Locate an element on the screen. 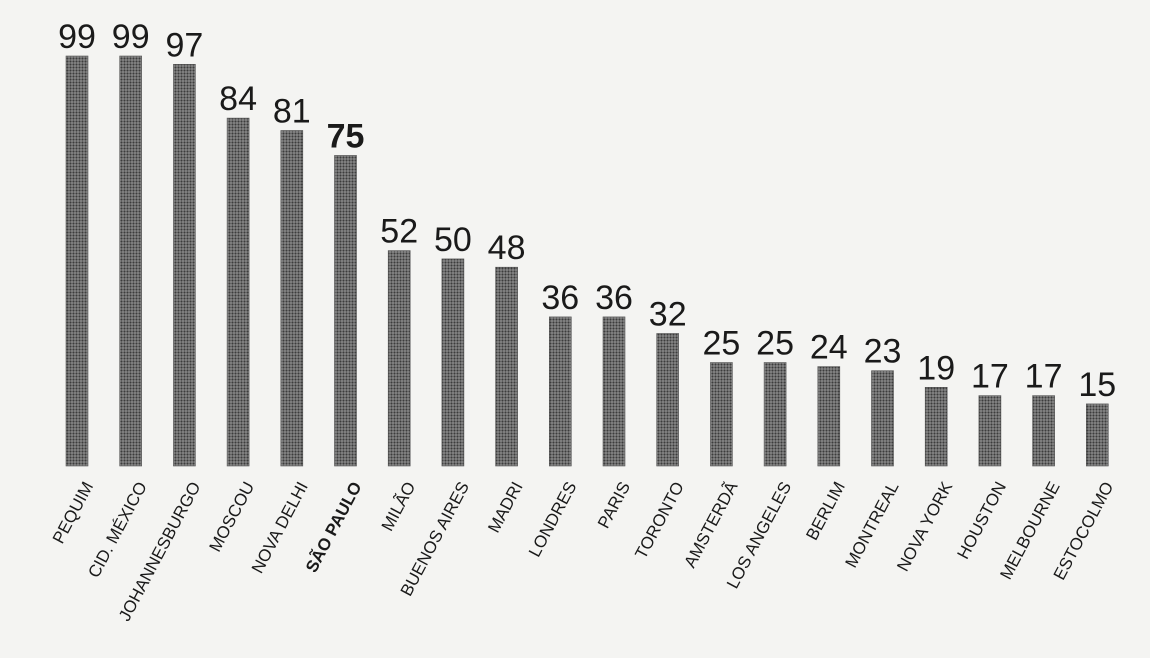 The width and height of the screenshot is (1150, 658). value-label-los-angeles: 25 is located at coordinates (775, 344).